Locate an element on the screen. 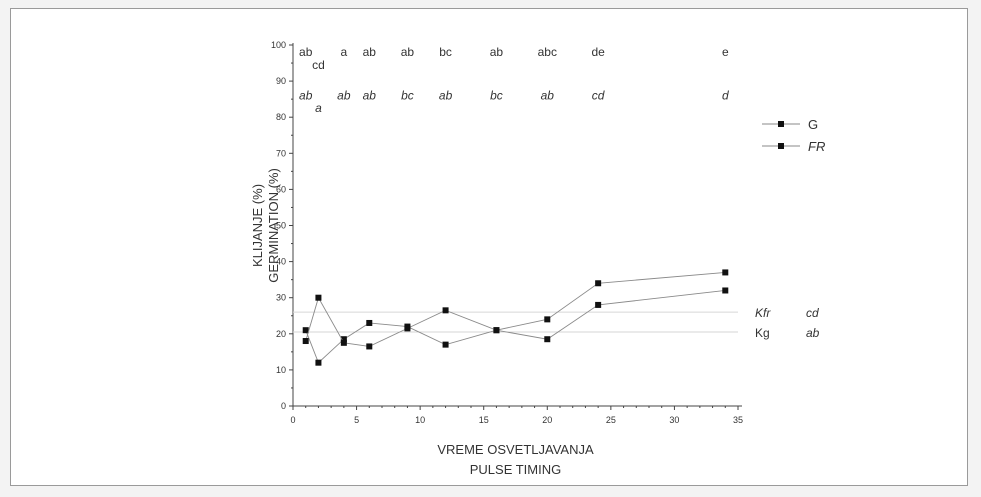 This screenshot has height=497, width=981. x-axis-title-line-1: PULSE TIMING is located at coordinates (516, 469).